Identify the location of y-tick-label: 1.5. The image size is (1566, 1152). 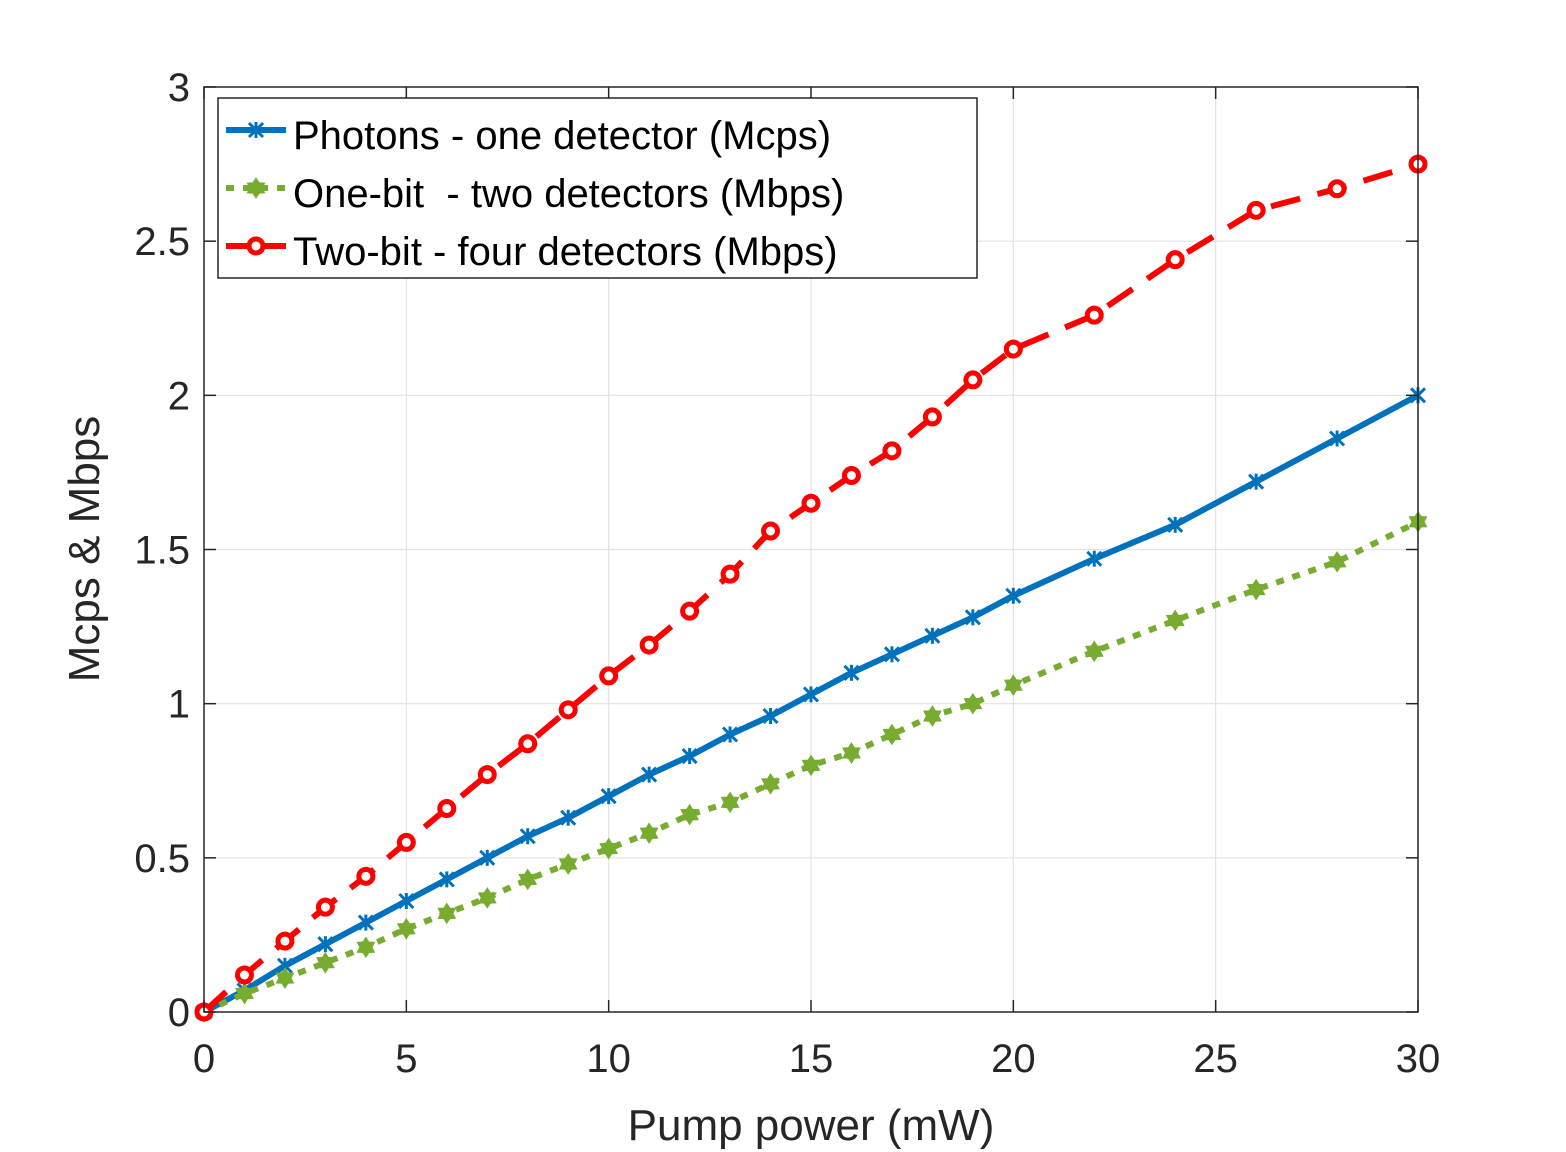
(162, 551).